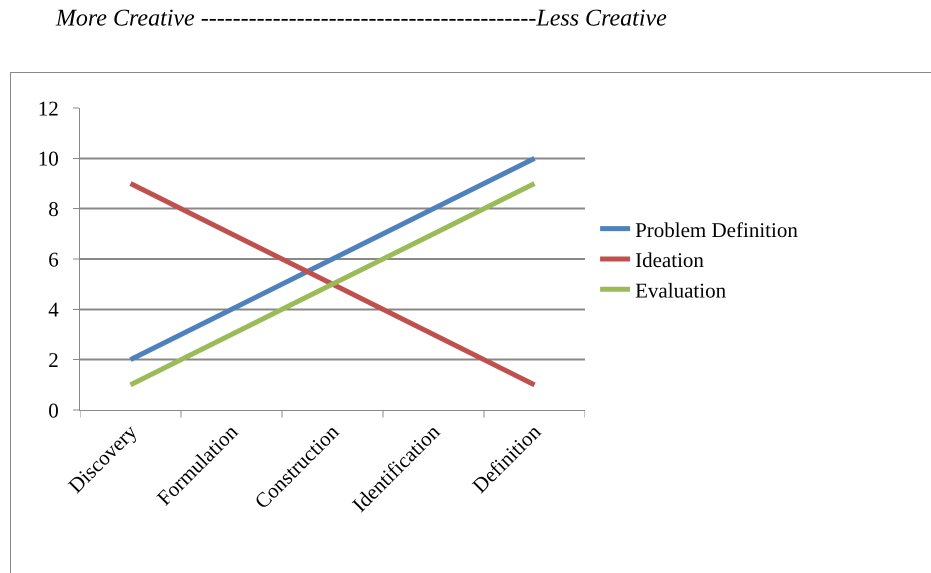  I want to click on legend-label: Evaluation, so click(681, 290).